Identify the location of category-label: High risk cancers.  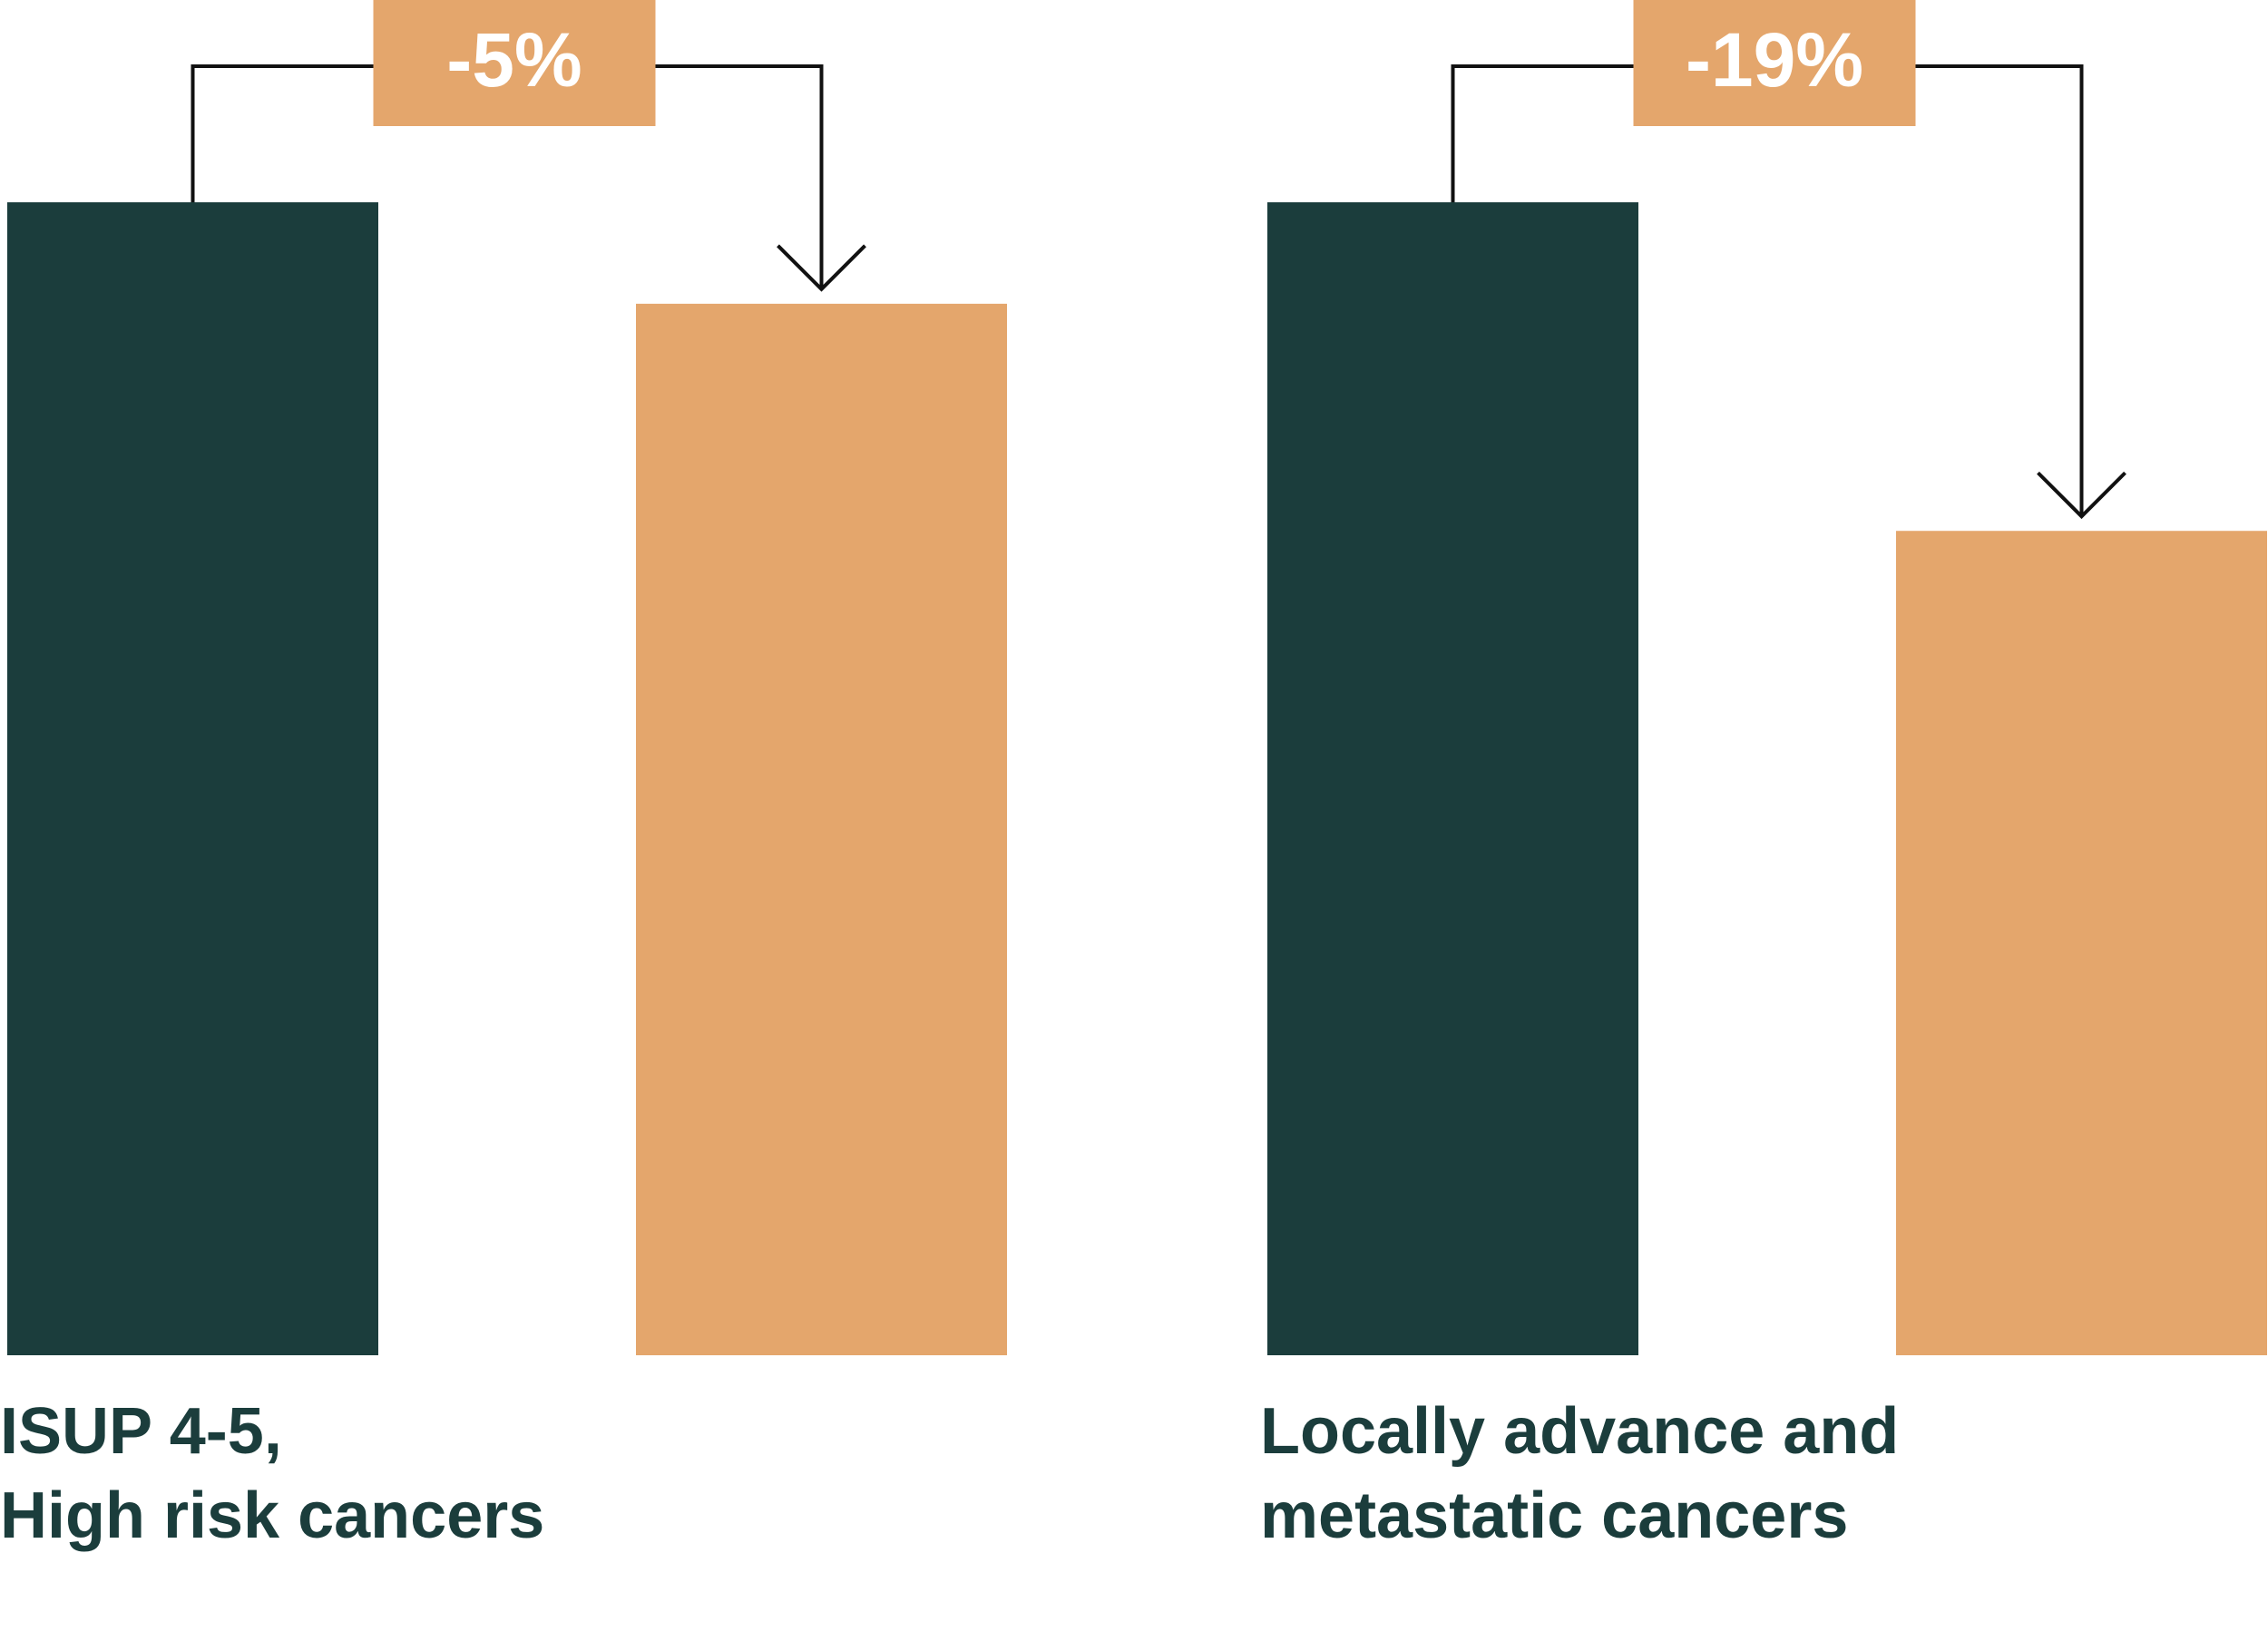
(272, 1516).